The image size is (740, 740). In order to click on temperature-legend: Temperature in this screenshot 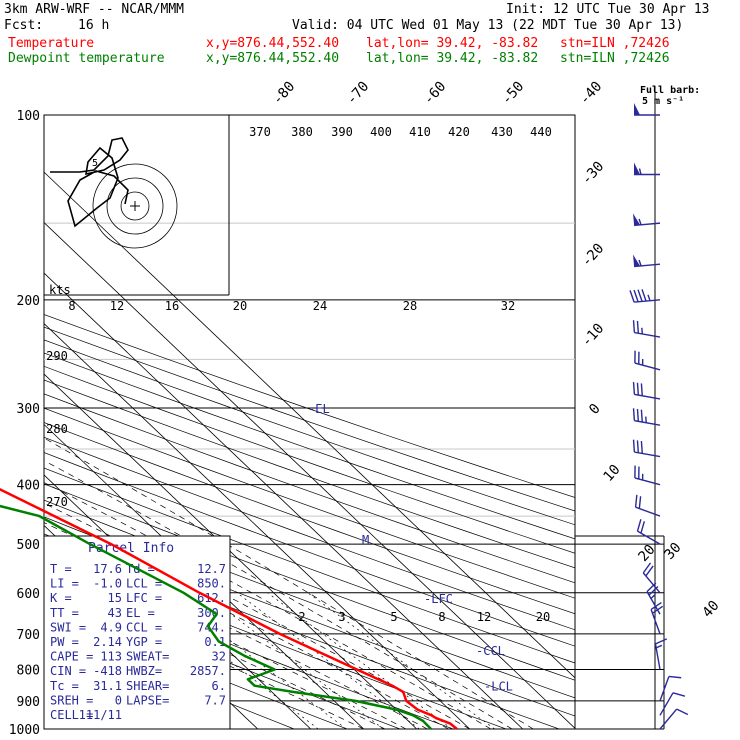, I will do `click(51, 43)`.